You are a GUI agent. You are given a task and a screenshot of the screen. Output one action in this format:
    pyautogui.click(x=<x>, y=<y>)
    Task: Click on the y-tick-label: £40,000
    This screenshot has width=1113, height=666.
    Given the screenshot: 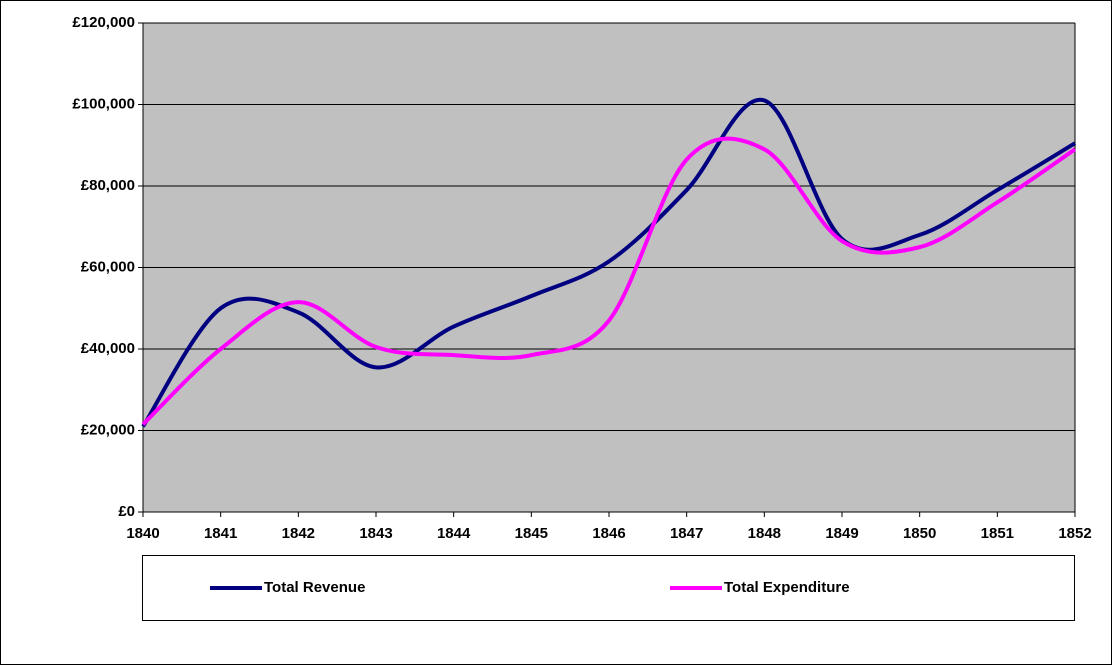 What is the action you would take?
    pyautogui.click(x=108, y=348)
    